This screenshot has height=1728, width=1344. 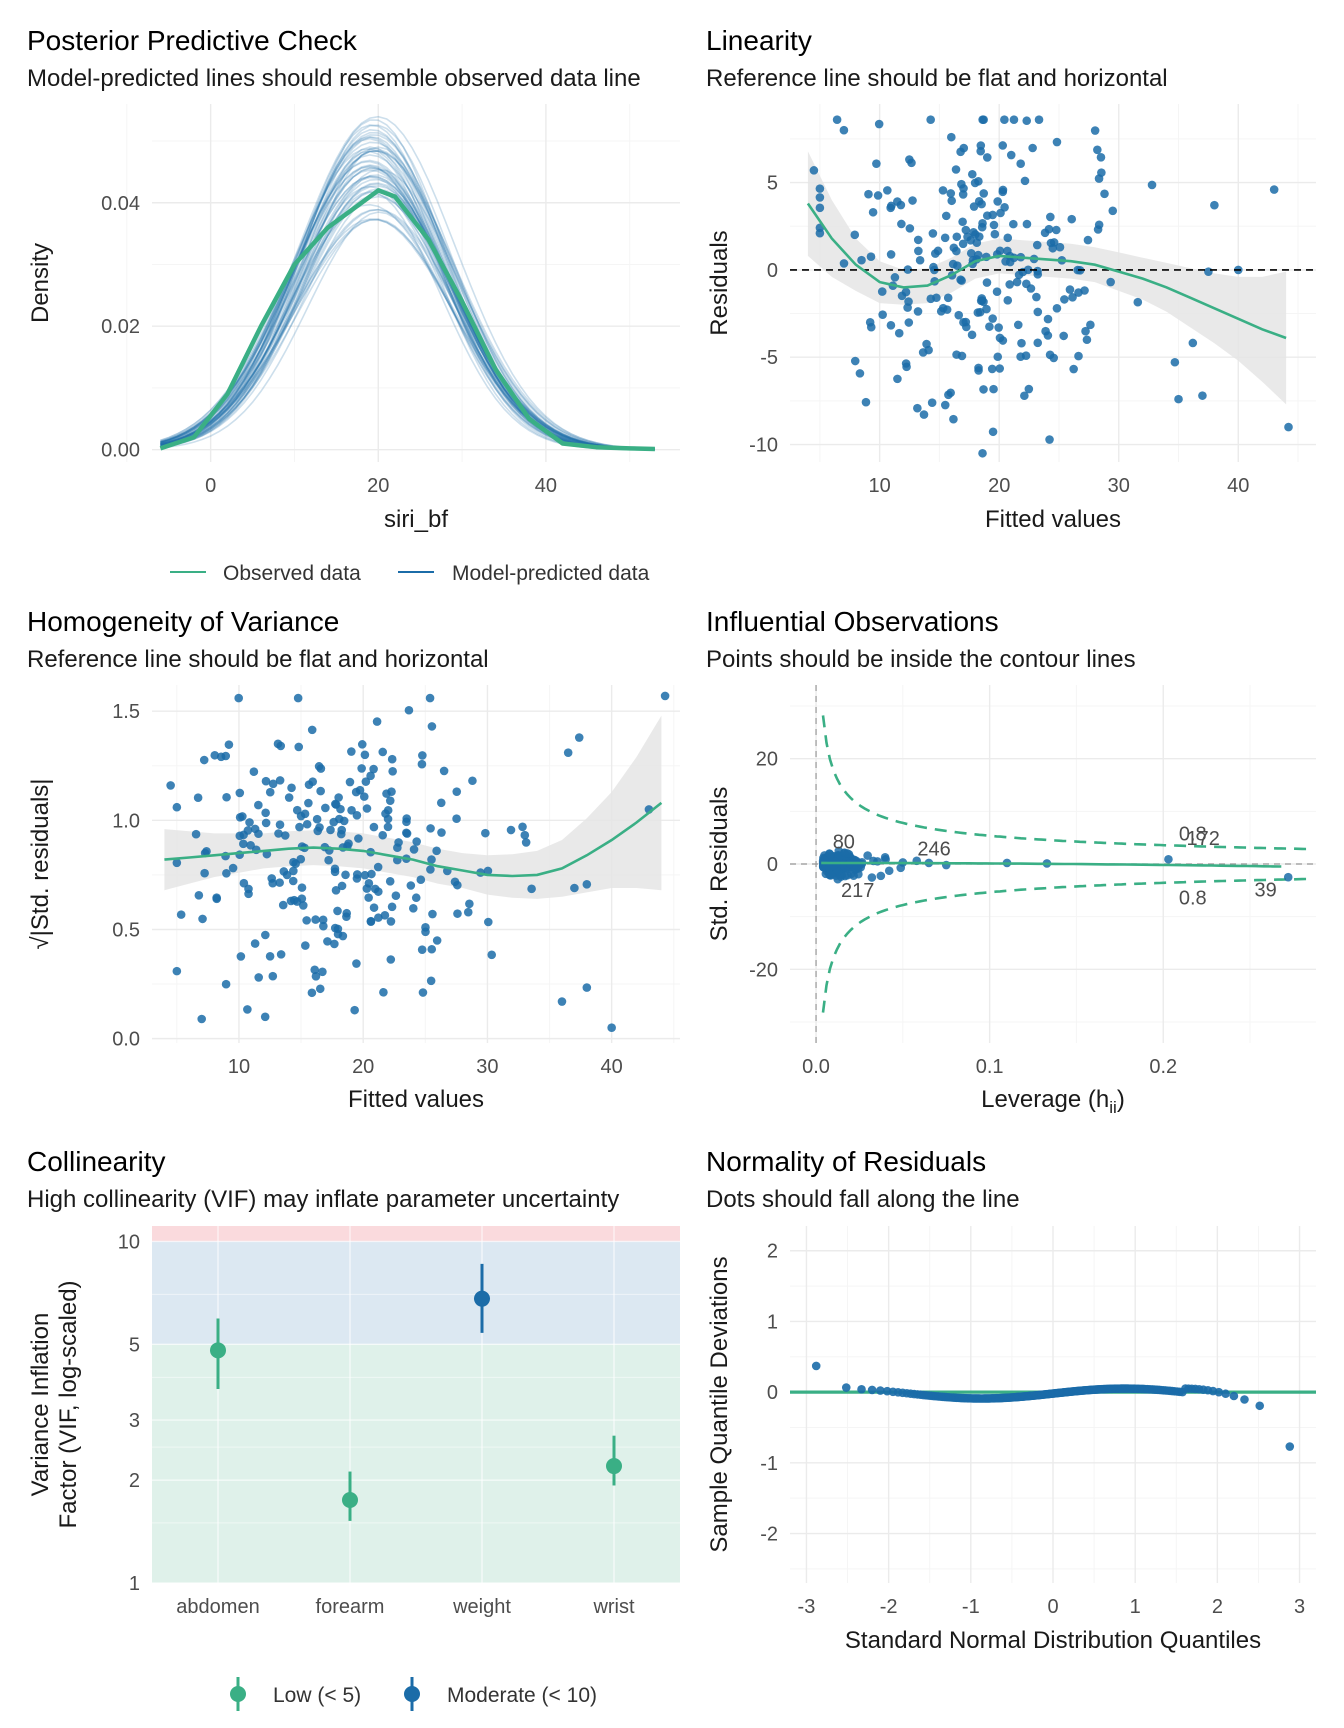 What do you see at coordinates (990, 1067) in the screenshot?
I see `x-tick-label: 0.1` at bounding box center [990, 1067].